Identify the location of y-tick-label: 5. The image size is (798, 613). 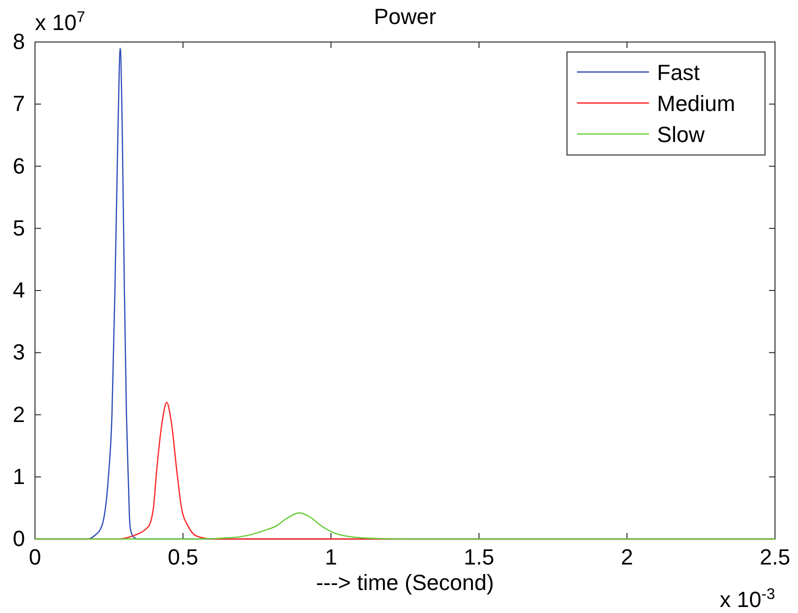
(18, 227).